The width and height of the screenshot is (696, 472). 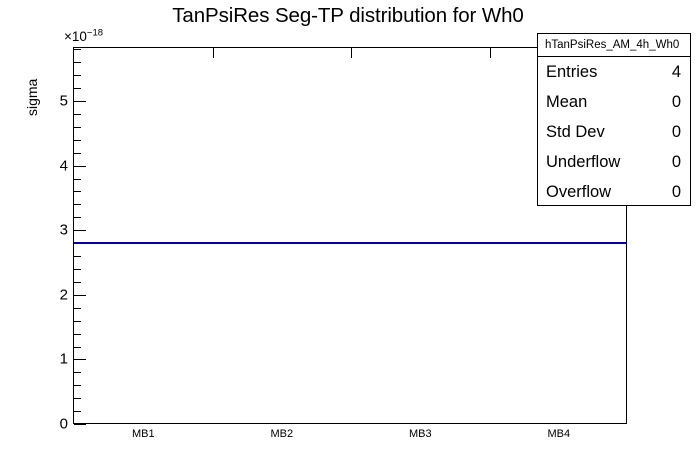 I want to click on y-tick-label: 5, so click(x=63, y=101).